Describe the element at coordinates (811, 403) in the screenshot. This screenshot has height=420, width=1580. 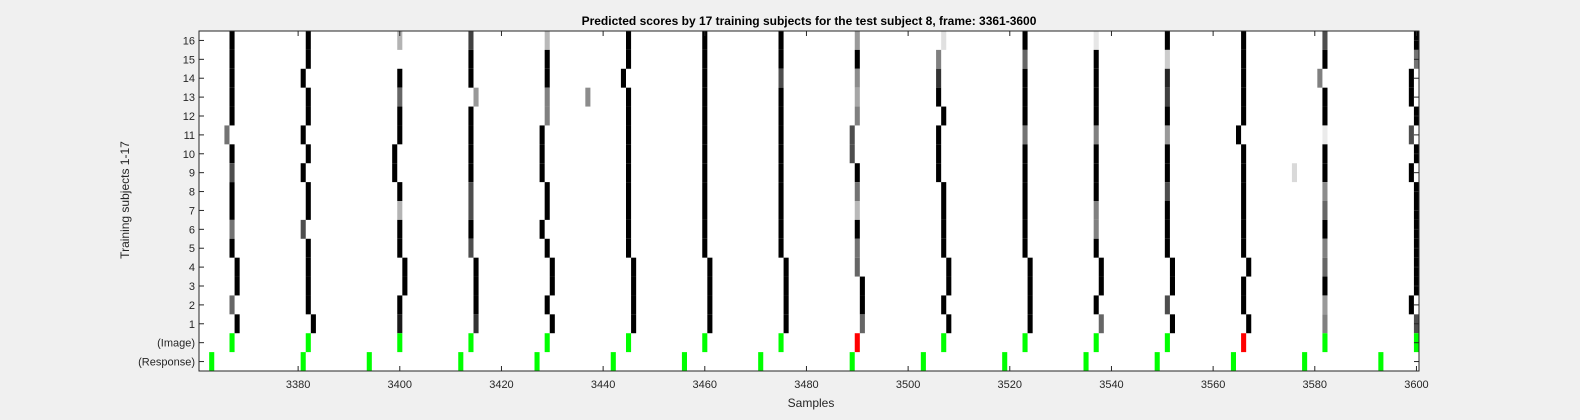
I see `x-axis-label: Samples` at that location.